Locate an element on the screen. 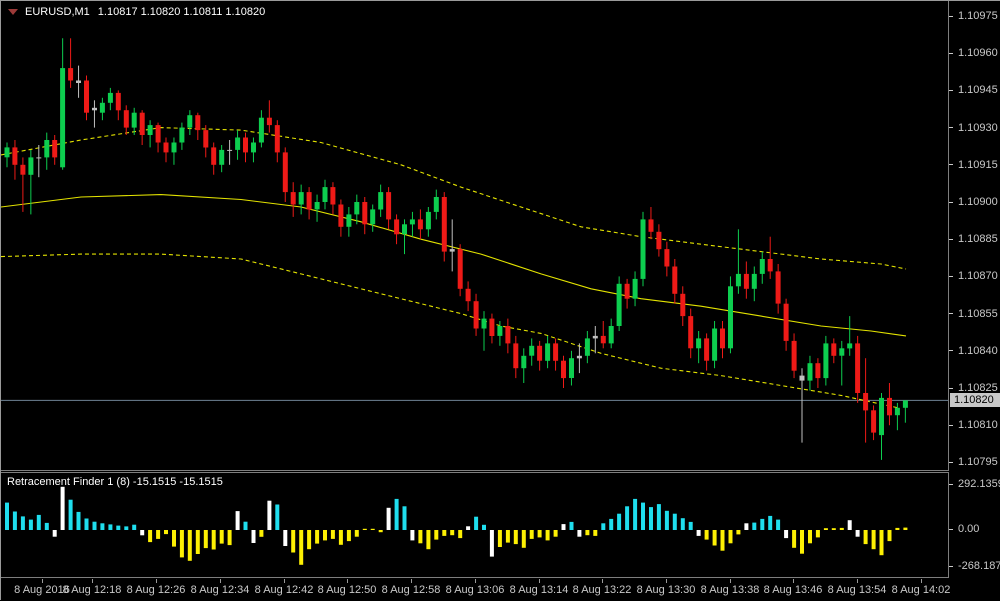  price-tick-label: 1.10795 is located at coordinates (978, 462).